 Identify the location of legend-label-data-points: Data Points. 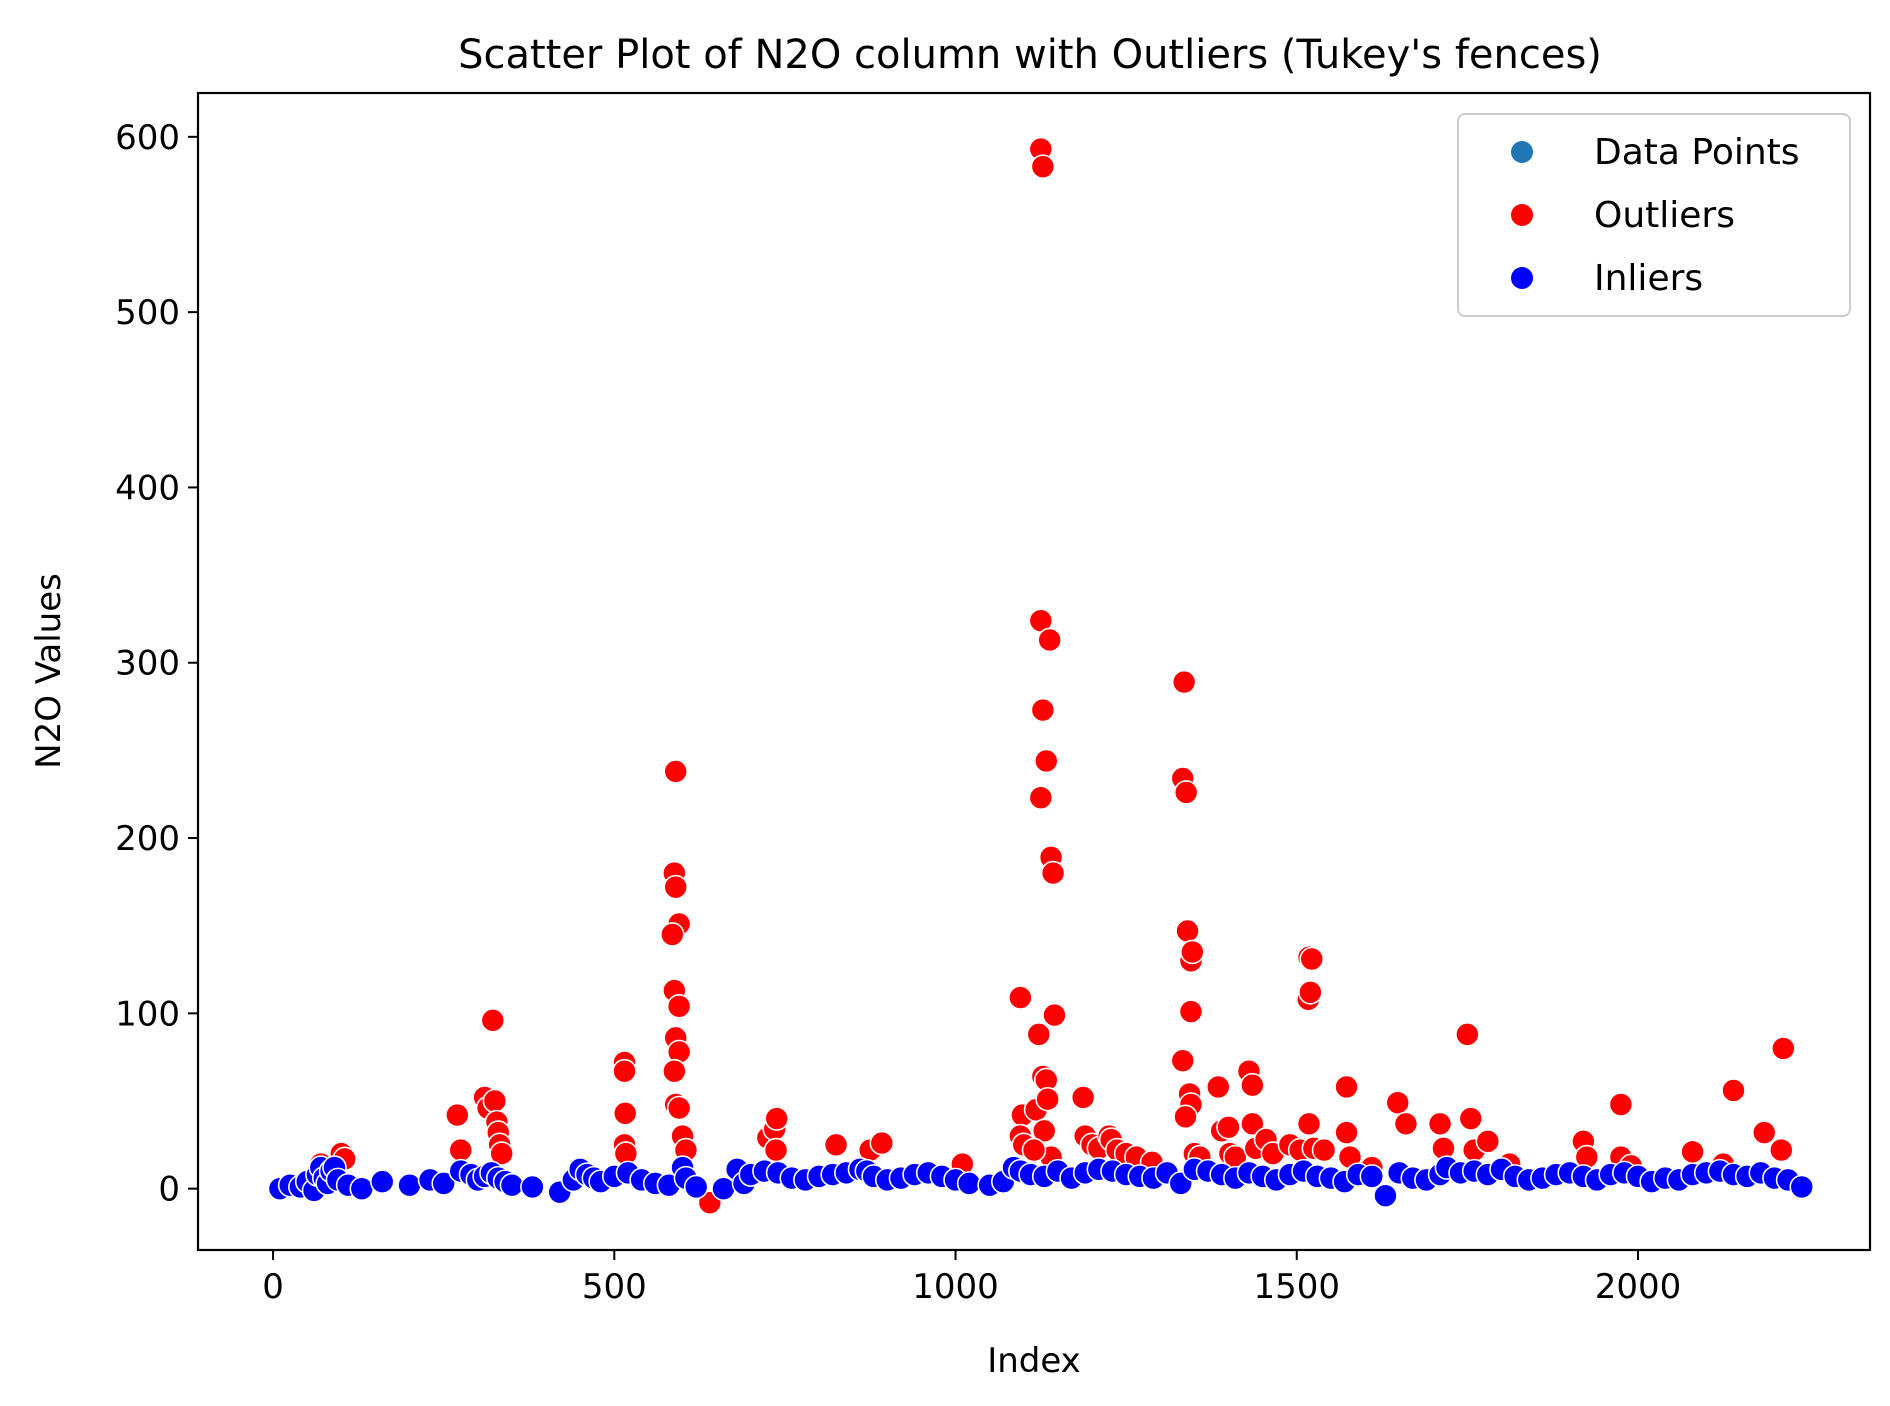
(1697, 152).